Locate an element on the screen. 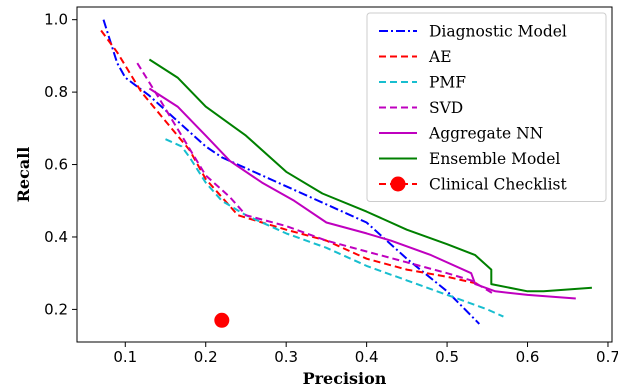 The width and height of the screenshot is (618, 389). x-tick-label: 0.1 is located at coordinates (125, 357).